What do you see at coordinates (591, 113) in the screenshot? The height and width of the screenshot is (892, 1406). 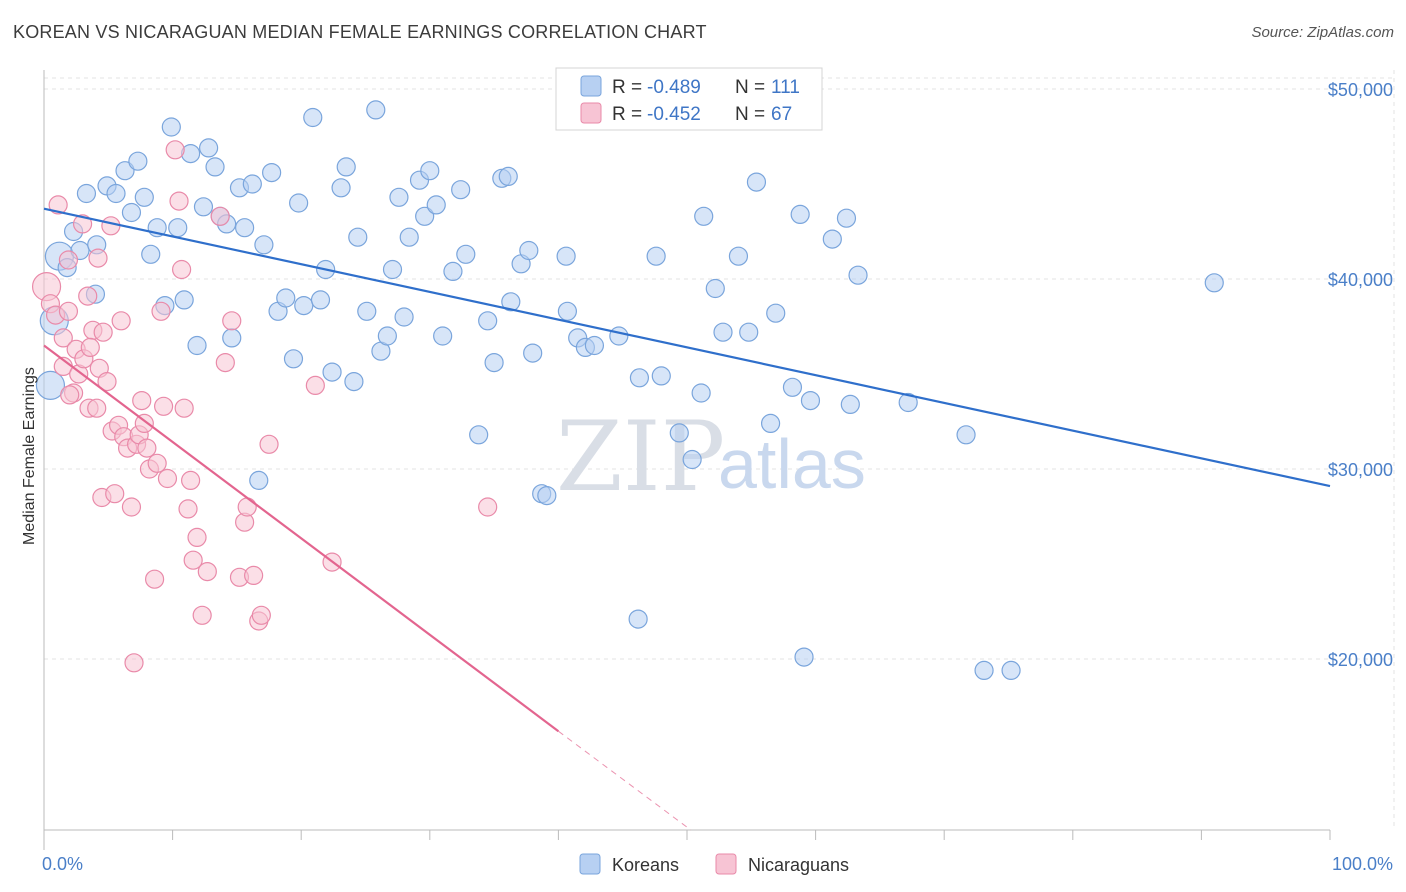 I see `legend-swatch-nicaraguan` at bounding box center [591, 113].